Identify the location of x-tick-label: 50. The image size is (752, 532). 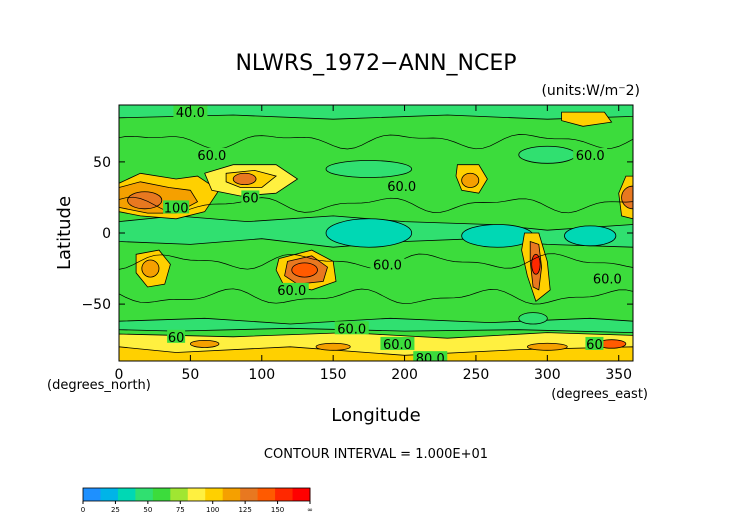
(190, 375).